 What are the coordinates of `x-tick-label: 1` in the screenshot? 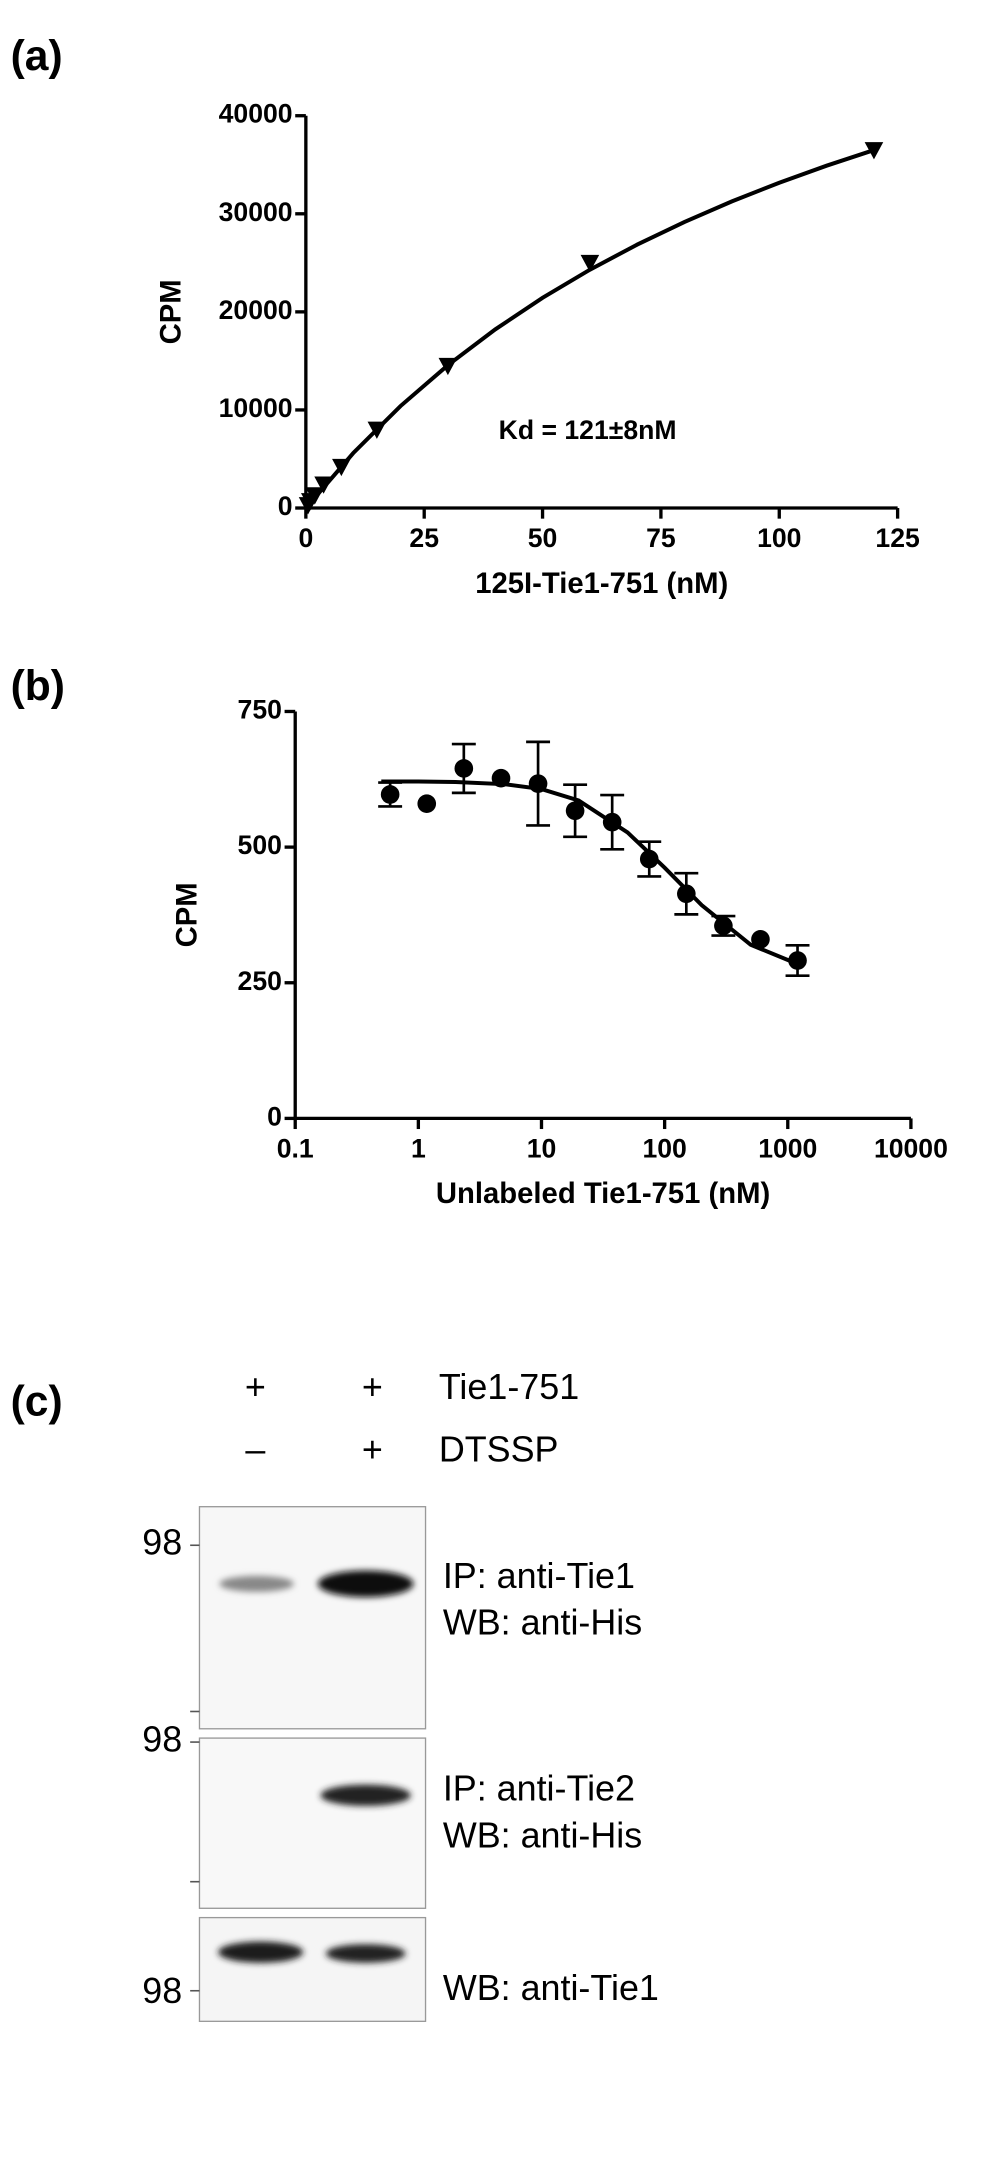 It's located at (418, 1148).